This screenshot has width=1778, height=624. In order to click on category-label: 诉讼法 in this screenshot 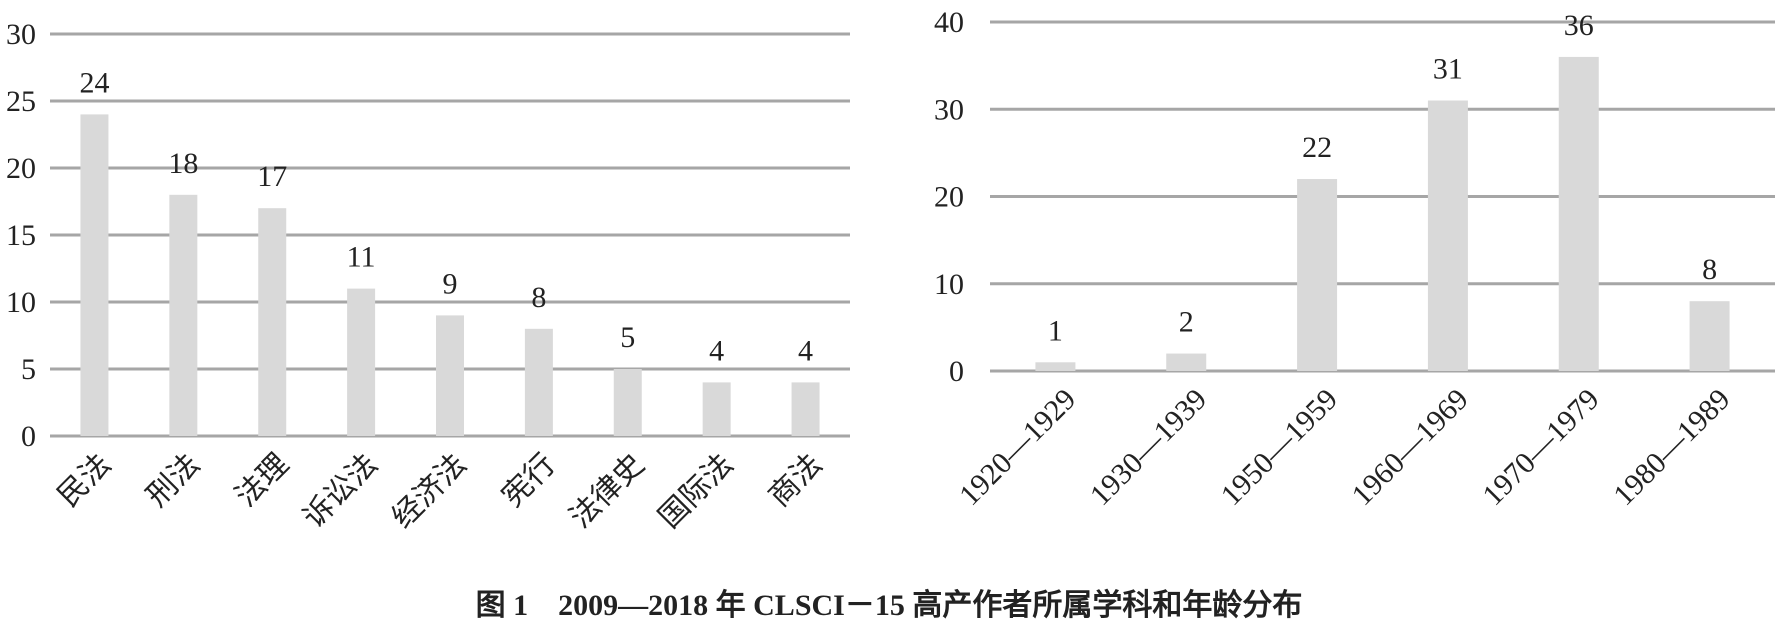, I will do `click(340, 491)`.